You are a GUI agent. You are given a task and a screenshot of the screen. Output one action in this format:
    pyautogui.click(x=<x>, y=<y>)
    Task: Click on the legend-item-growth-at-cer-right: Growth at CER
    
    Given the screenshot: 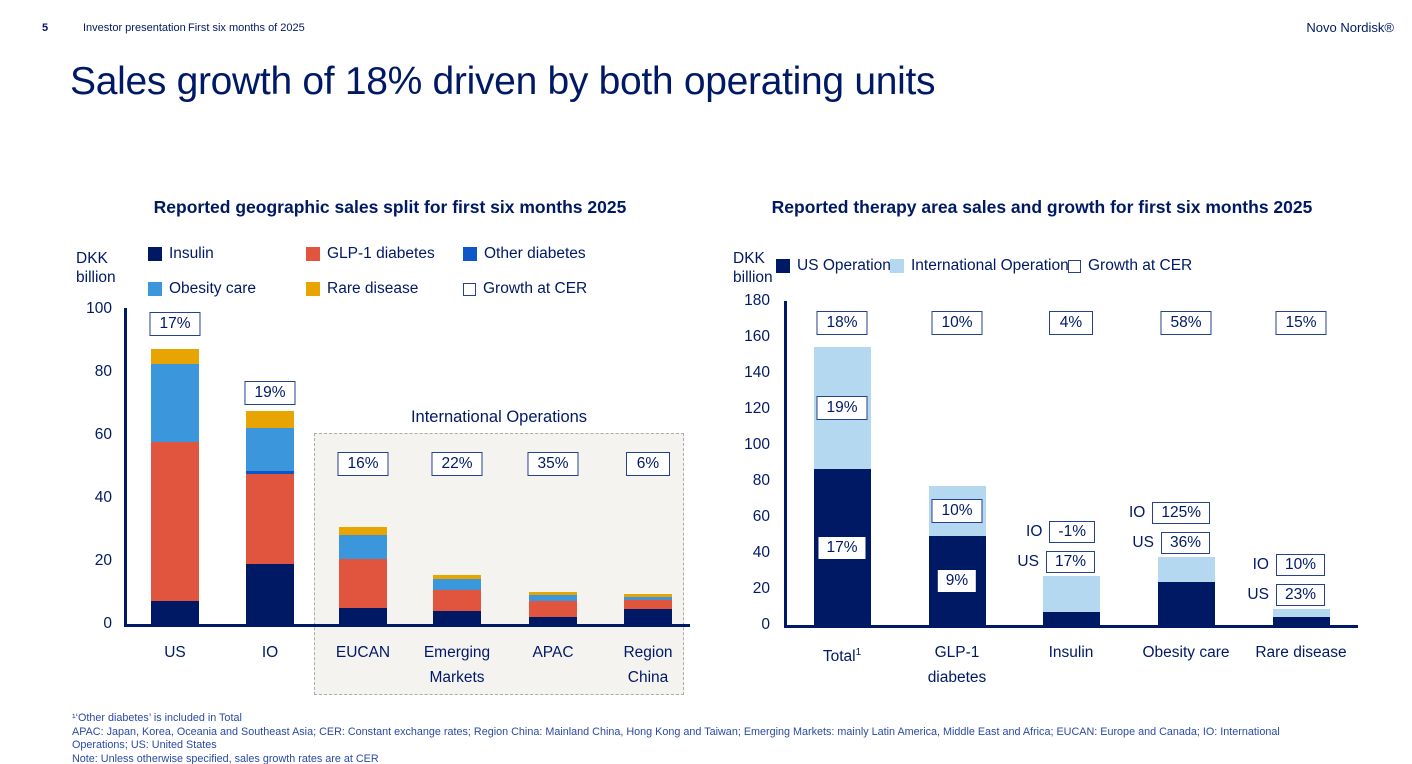 What is the action you would take?
    pyautogui.click(x=1130, y=265)
    